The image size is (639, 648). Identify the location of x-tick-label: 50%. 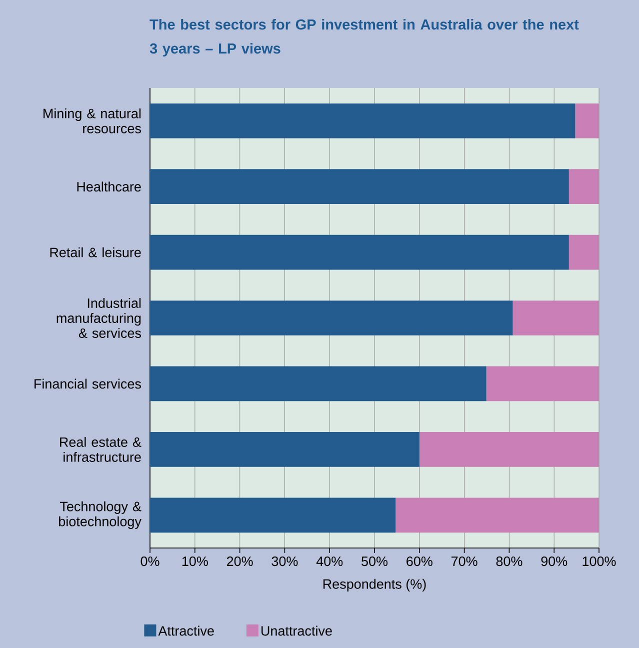
(375, 561).